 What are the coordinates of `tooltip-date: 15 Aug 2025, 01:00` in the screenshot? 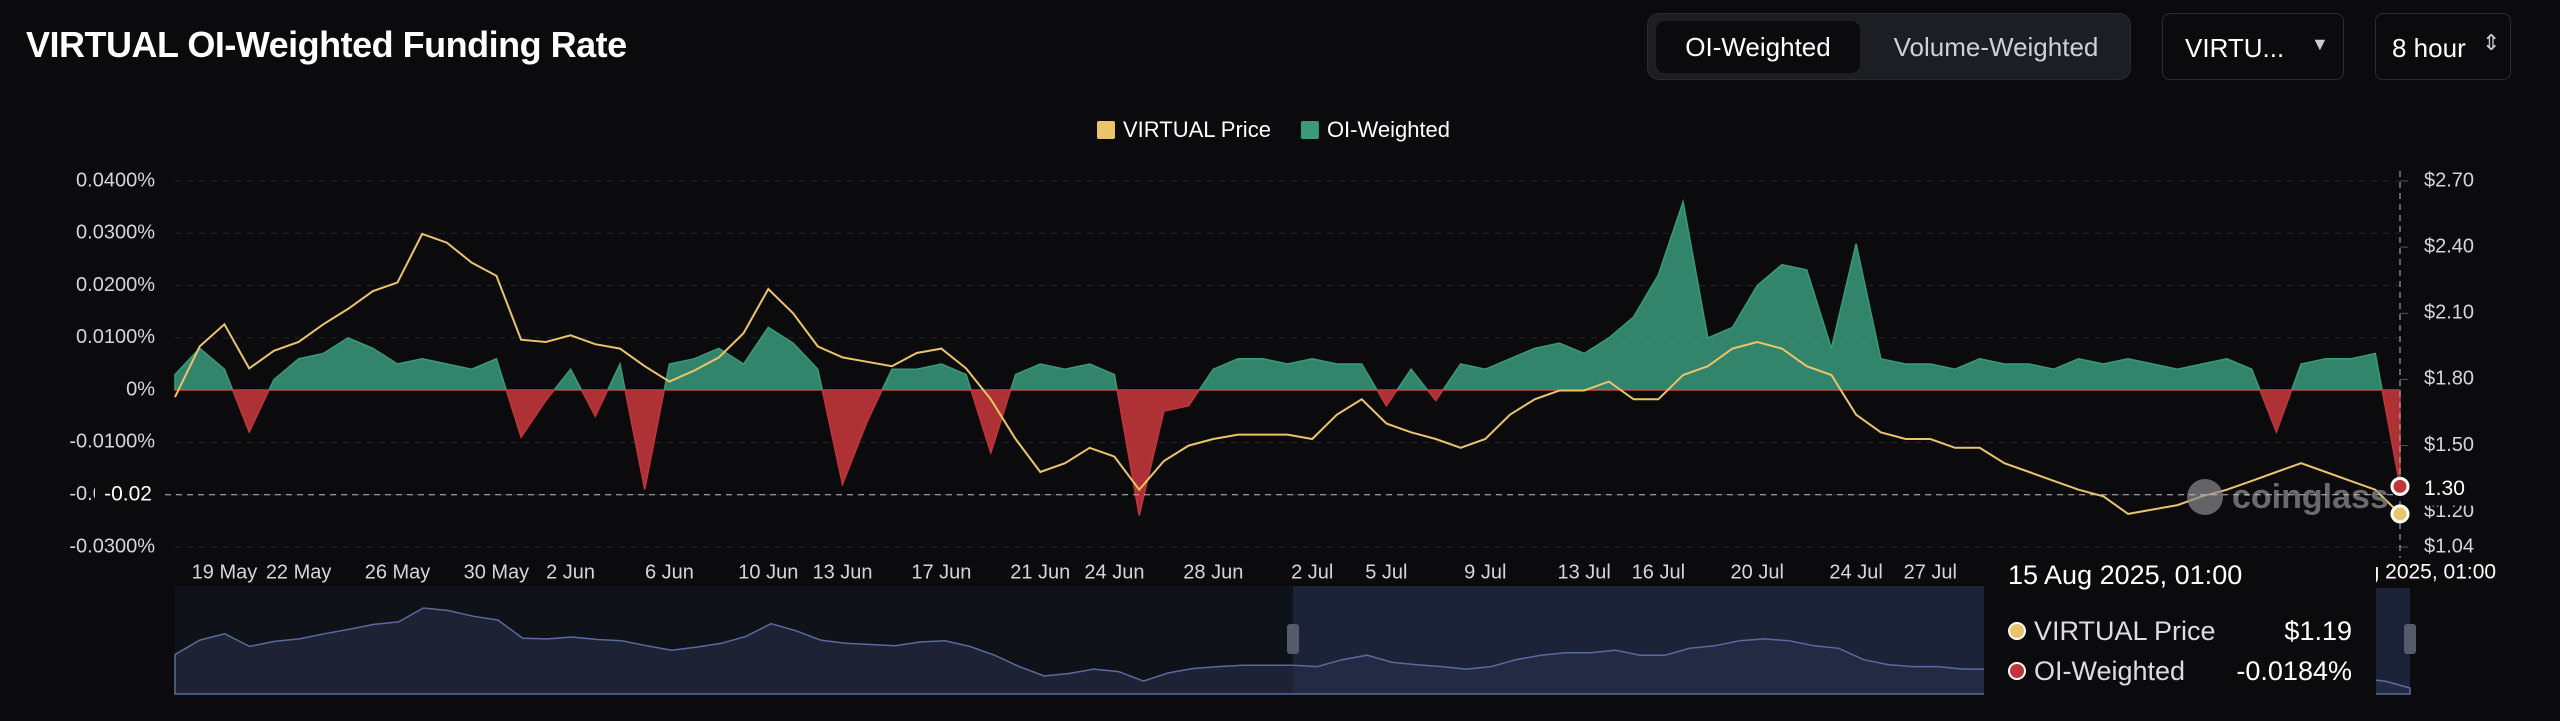 It's located at (2125, 575).